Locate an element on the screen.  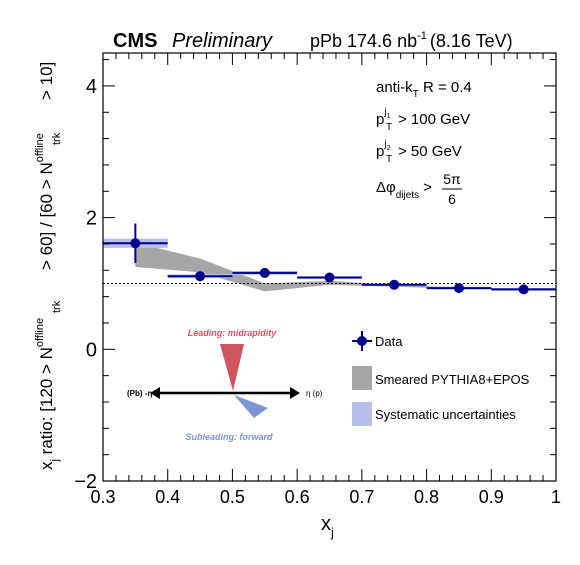
x-axis-title: xj is located at coordinates (327, 526).